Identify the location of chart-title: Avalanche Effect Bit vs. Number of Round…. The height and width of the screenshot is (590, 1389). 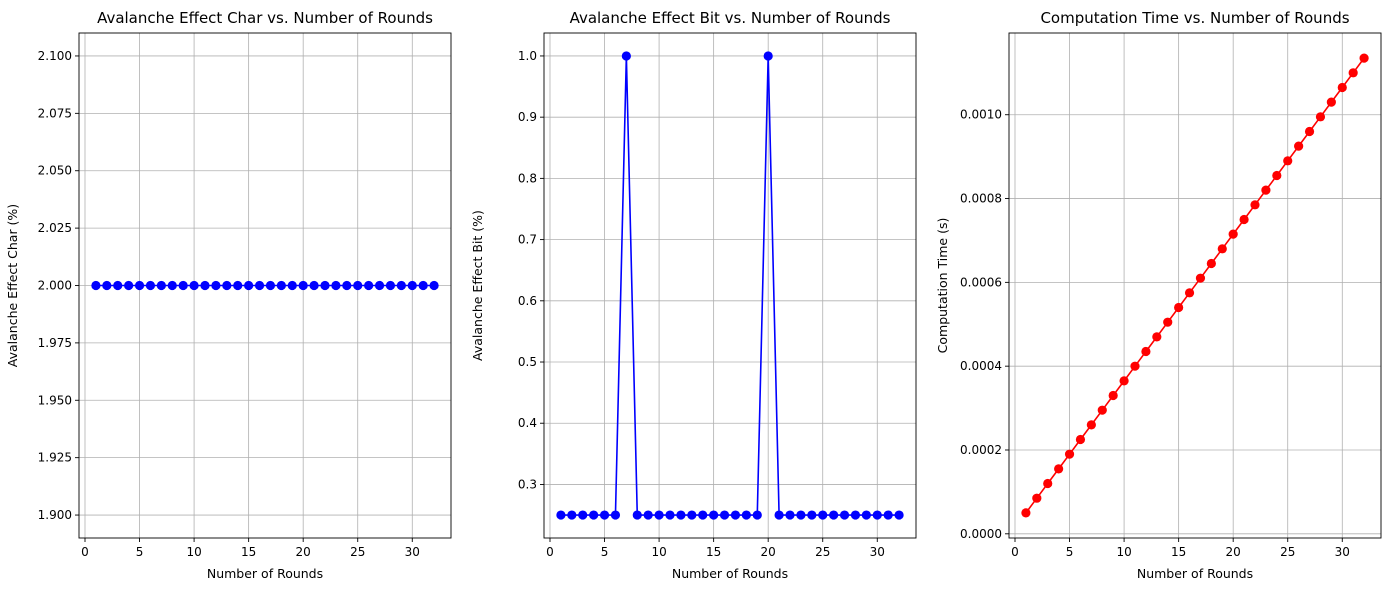
(730, 18).